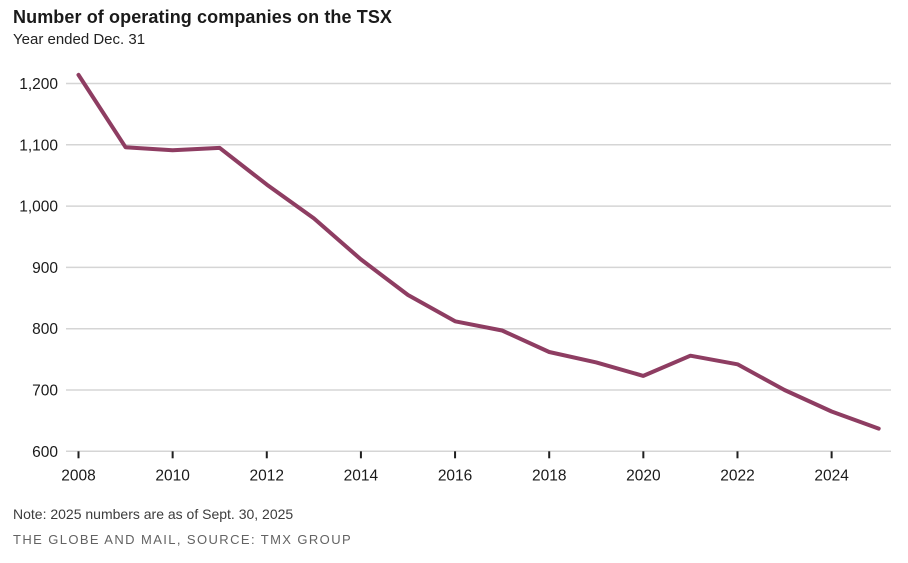  Describe the element at coordinates (38, 84) in the screenshot. I see `y-axis-tick-label: 1,200` at that location.